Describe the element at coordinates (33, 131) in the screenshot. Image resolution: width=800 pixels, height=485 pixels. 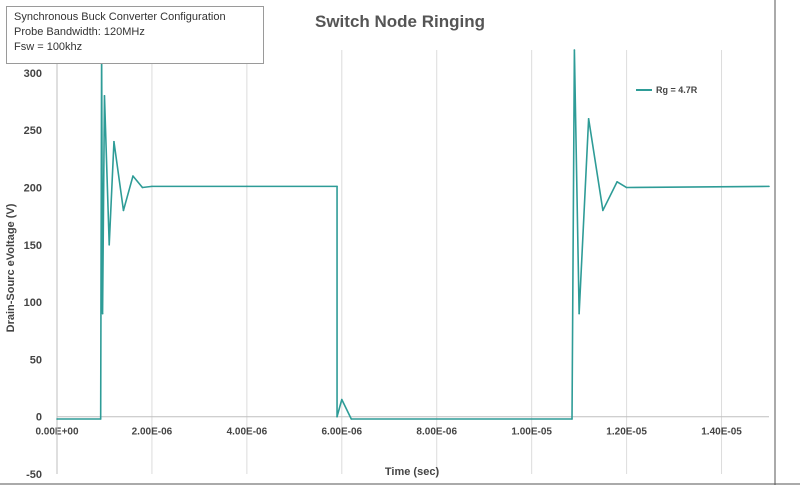
I see `y-tick-label: 250` at that location.